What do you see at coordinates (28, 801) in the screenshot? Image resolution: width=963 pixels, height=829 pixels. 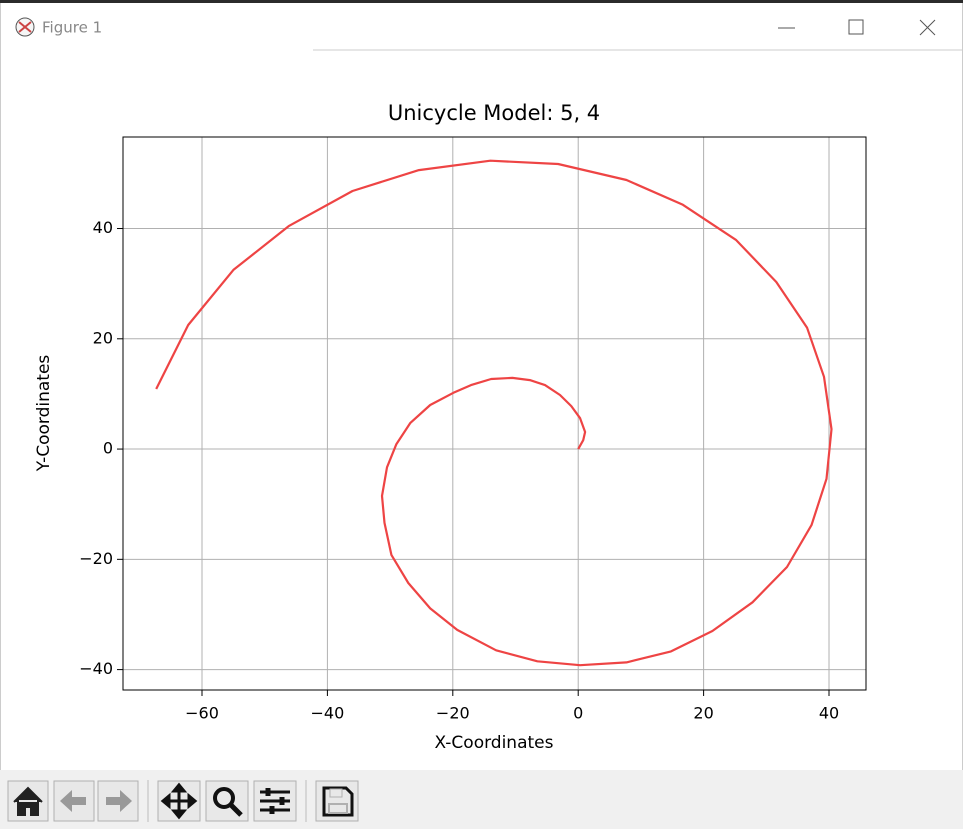 I see `home-button` at bounding box center [28, 801].